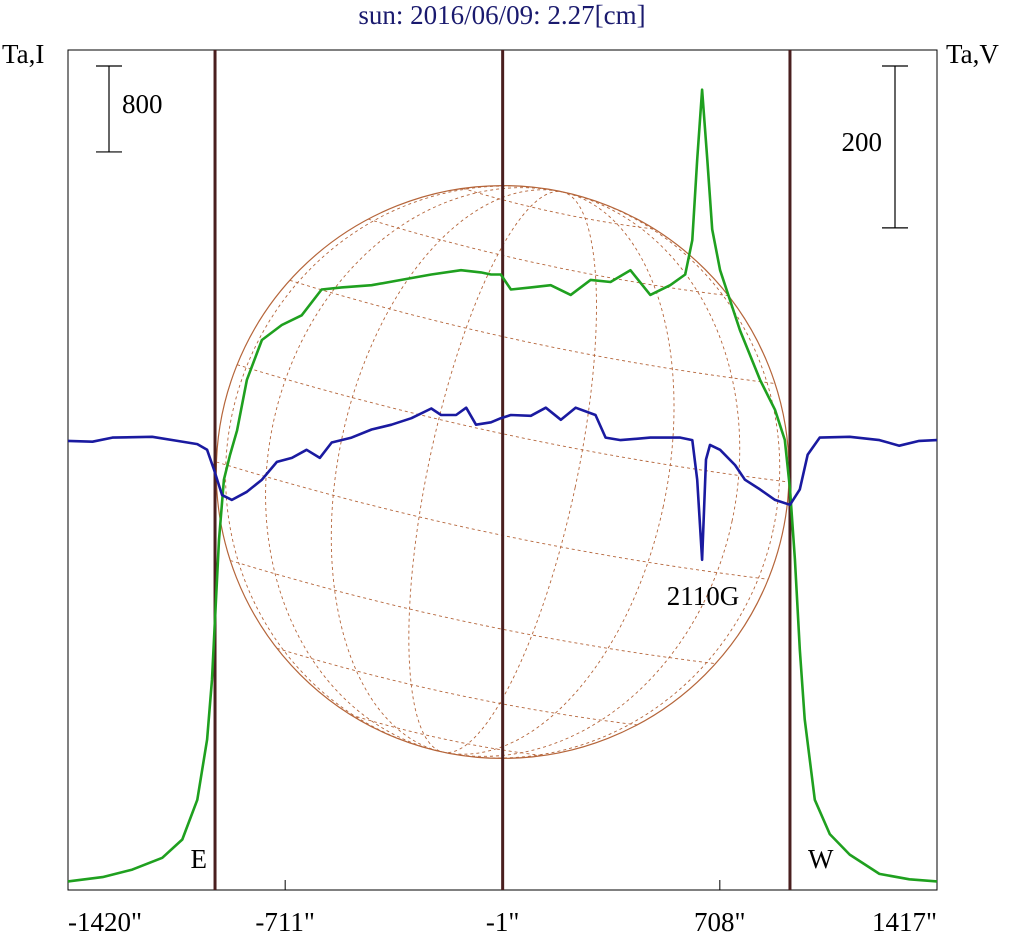 The image size is (1009, 941). I want to click on series-line, so click(502, 484).